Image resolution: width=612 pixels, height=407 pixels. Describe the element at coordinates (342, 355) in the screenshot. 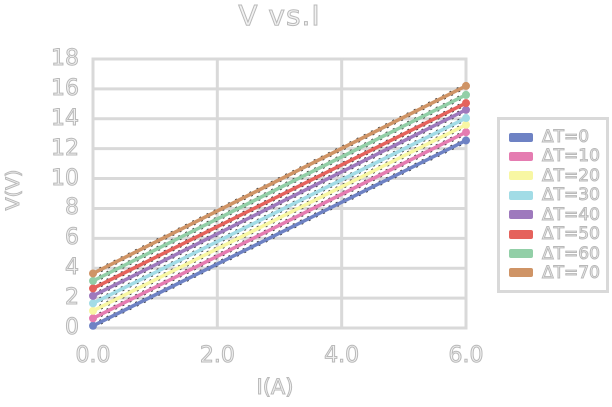

I see `x-tick-label: 4.0` at that location.